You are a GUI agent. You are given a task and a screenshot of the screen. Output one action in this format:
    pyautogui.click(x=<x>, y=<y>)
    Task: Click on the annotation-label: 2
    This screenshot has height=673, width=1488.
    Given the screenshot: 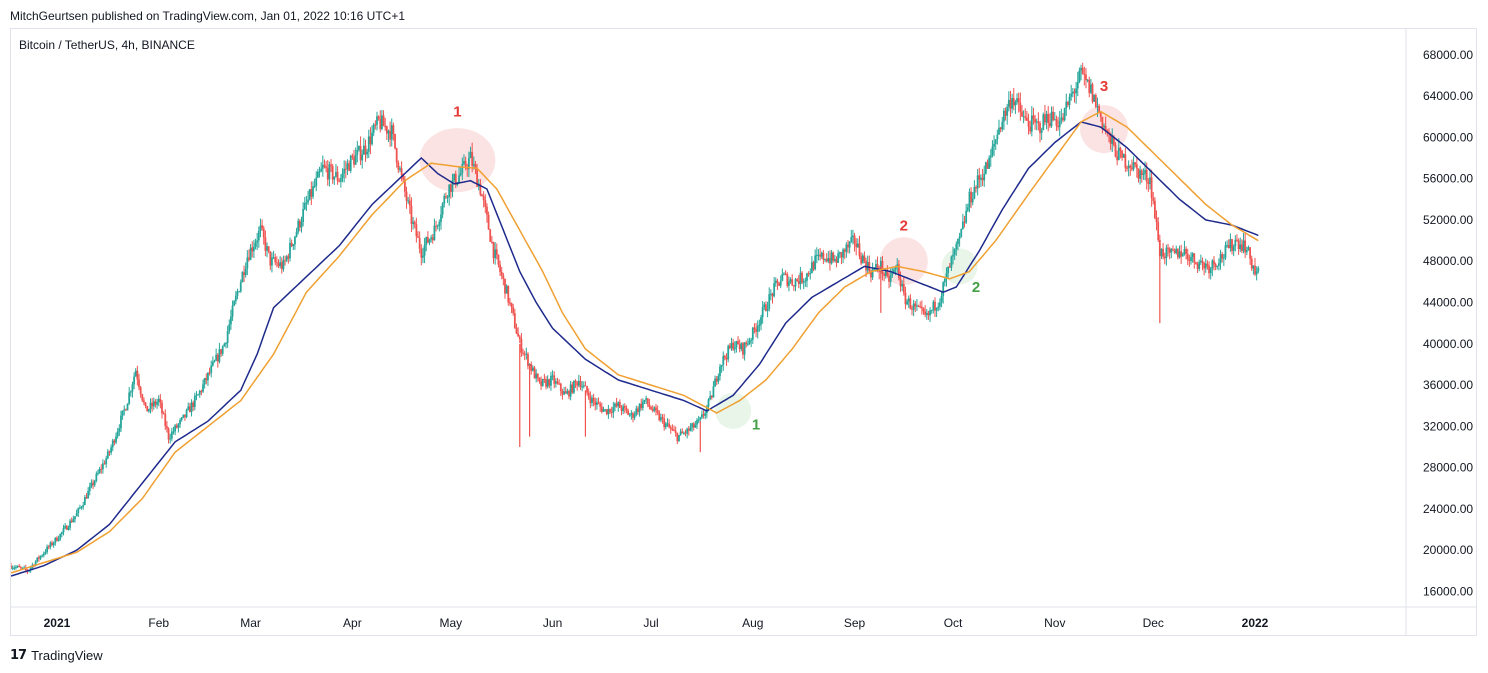 What is the action you would take?
    pyautogui.click(x=904, y=225)
    